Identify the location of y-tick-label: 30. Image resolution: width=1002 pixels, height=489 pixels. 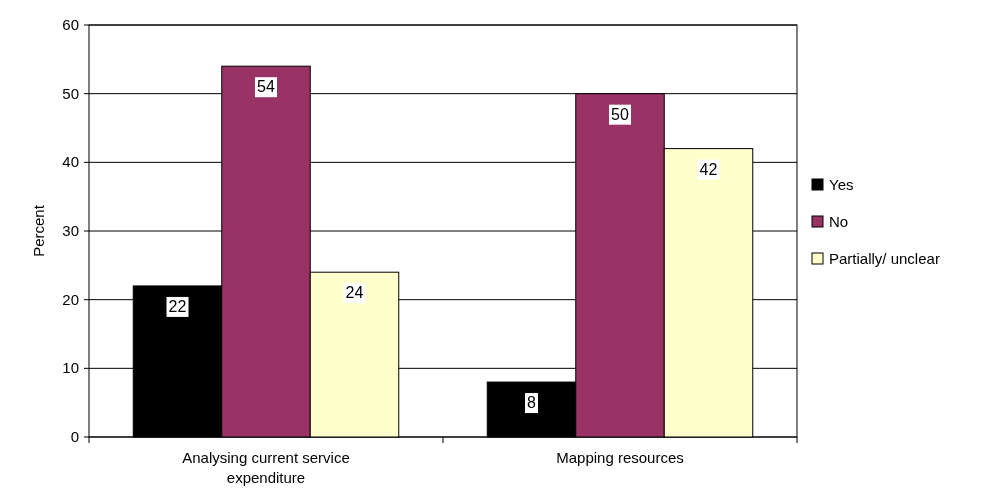
(70, 230).